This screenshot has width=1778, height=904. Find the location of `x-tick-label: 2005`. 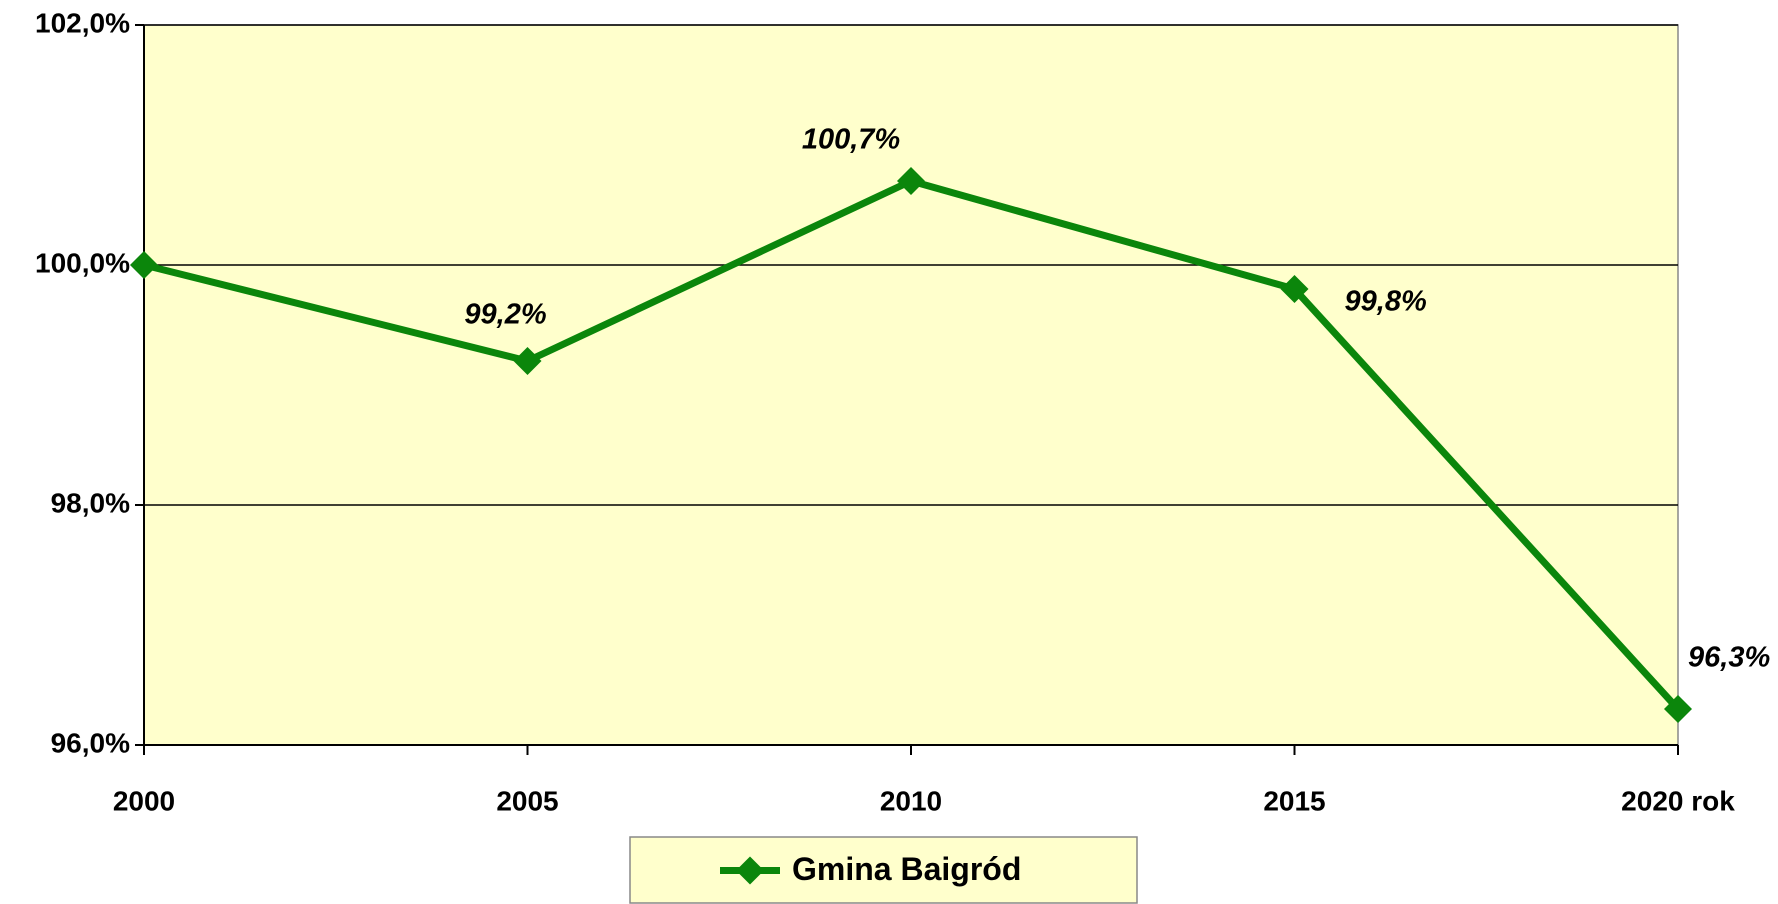

x-tick-label: 2005 is located at coordinates (527, 800).